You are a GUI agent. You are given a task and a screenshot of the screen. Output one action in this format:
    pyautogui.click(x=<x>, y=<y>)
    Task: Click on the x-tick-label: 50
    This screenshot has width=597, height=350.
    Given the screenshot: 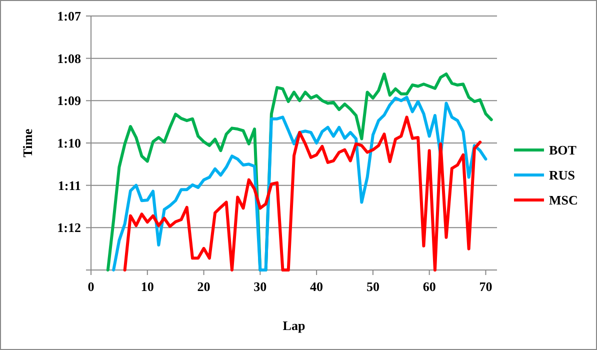 What is the action you would take?
    pyautogui.click(x=373, y=286)
    